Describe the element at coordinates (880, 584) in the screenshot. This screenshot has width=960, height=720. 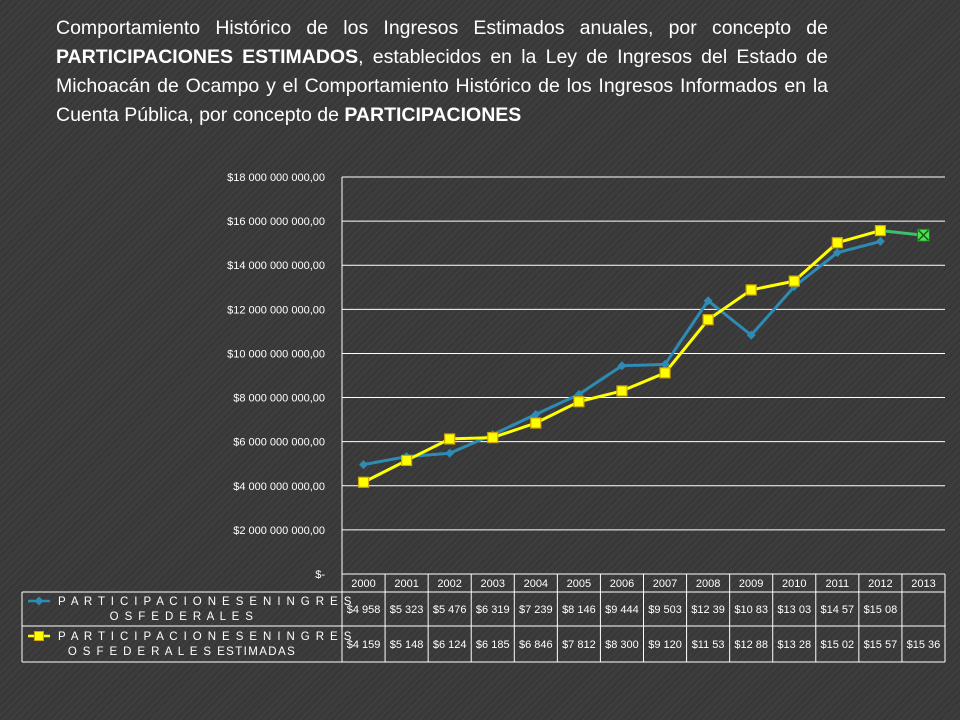
I see `x-tick-label: 2012` at that location.